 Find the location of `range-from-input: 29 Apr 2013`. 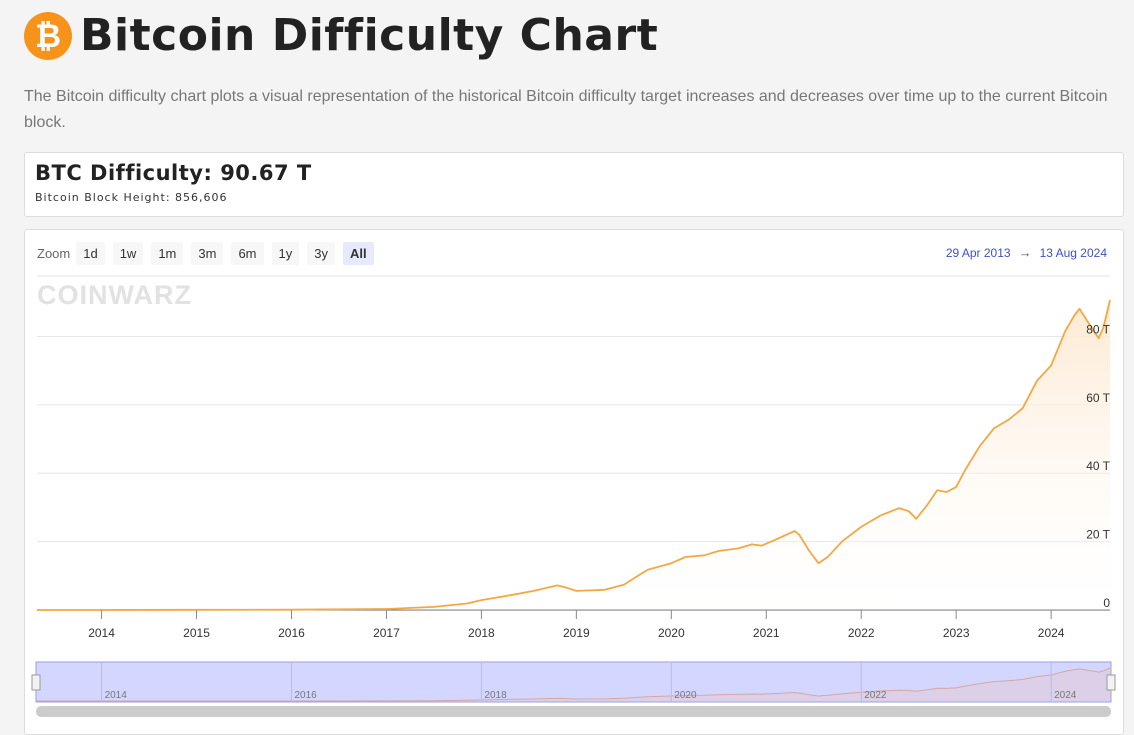

range-from-input: 29 Apr 2013 is located at coordinates (978, 252).